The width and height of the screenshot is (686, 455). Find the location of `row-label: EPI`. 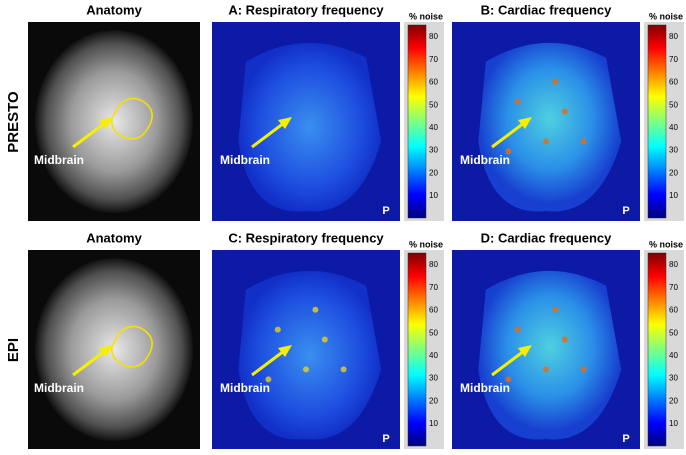

row-label: EPI is located at coordinates (13, 350).